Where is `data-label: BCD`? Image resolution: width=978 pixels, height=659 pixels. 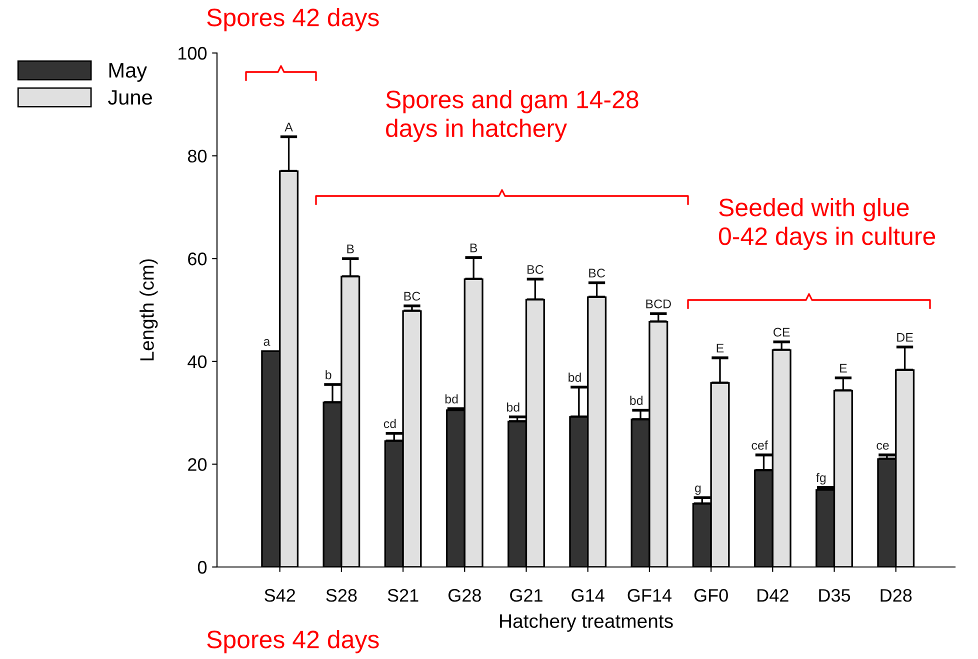
data-label: BCD is located at coordinates (658, 304).